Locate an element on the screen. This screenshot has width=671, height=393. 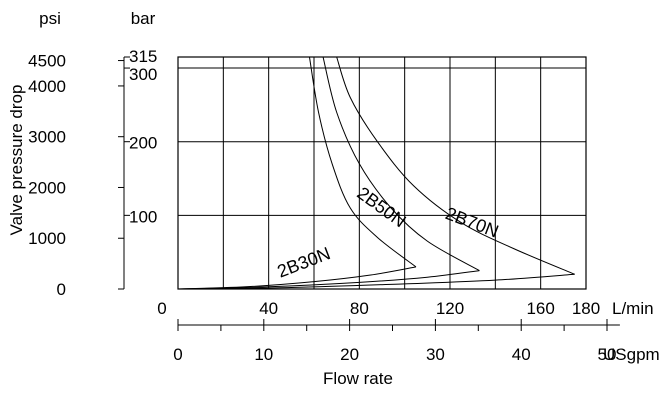
x-axis-title: Flow rate is located at coordinates (358, 378).